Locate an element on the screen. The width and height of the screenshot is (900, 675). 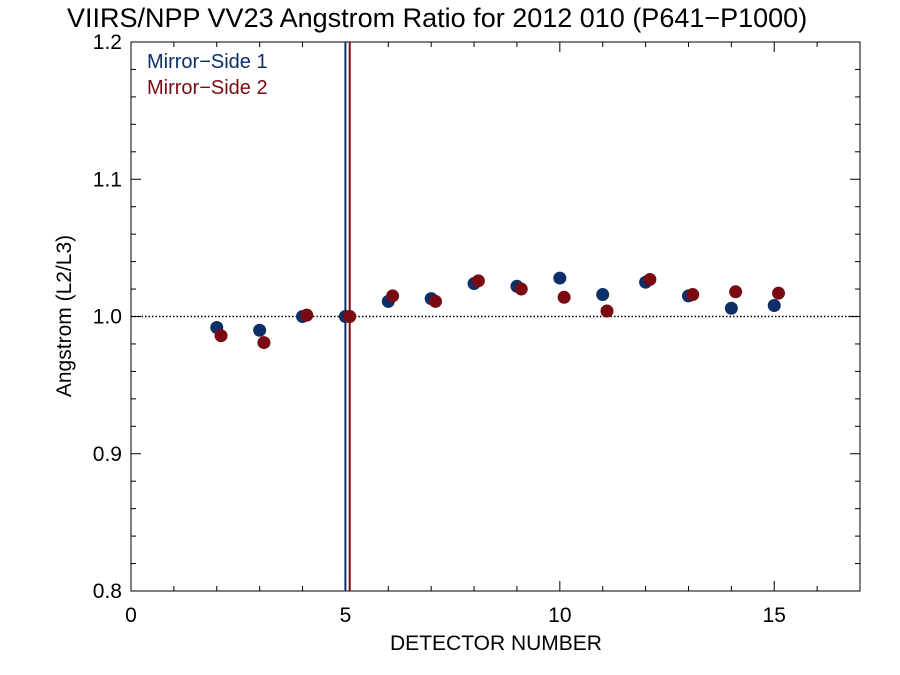
x-tick-label: 5 is located at coordinates (346, 615).